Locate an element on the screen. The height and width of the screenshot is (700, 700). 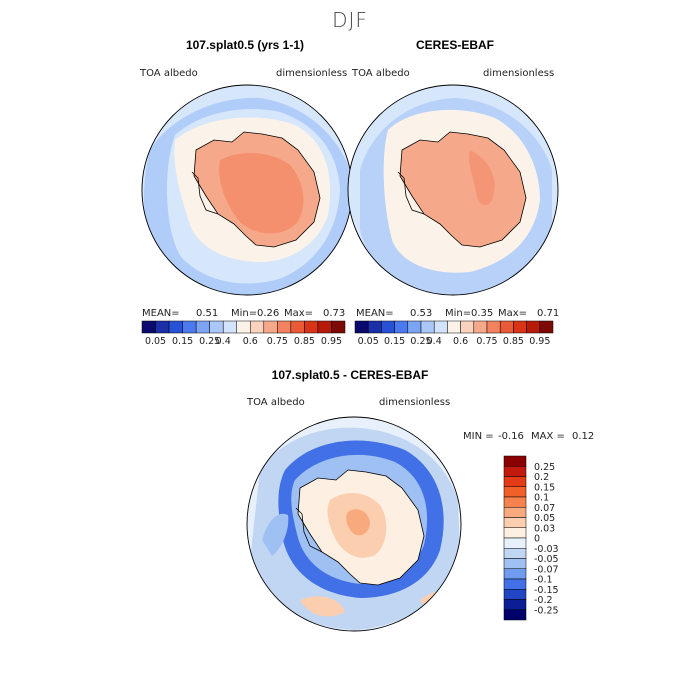
panel-1-title: 107.splat0.5 (yrs 1-1) is located at coordinates (245, 45).